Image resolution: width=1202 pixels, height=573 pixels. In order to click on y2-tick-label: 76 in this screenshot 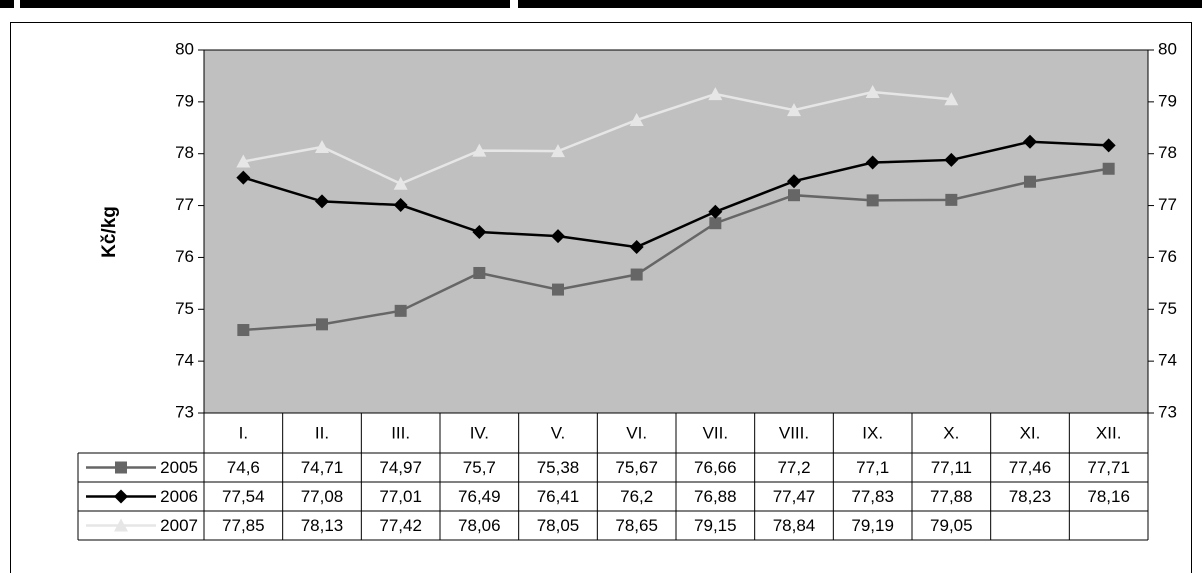, I will do `click(1167, 256)`.